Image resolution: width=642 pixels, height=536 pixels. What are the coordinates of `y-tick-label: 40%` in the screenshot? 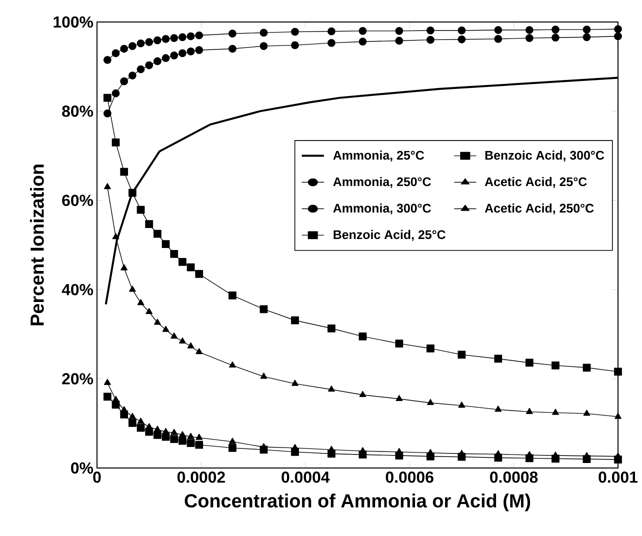 It's located at (78, 290).